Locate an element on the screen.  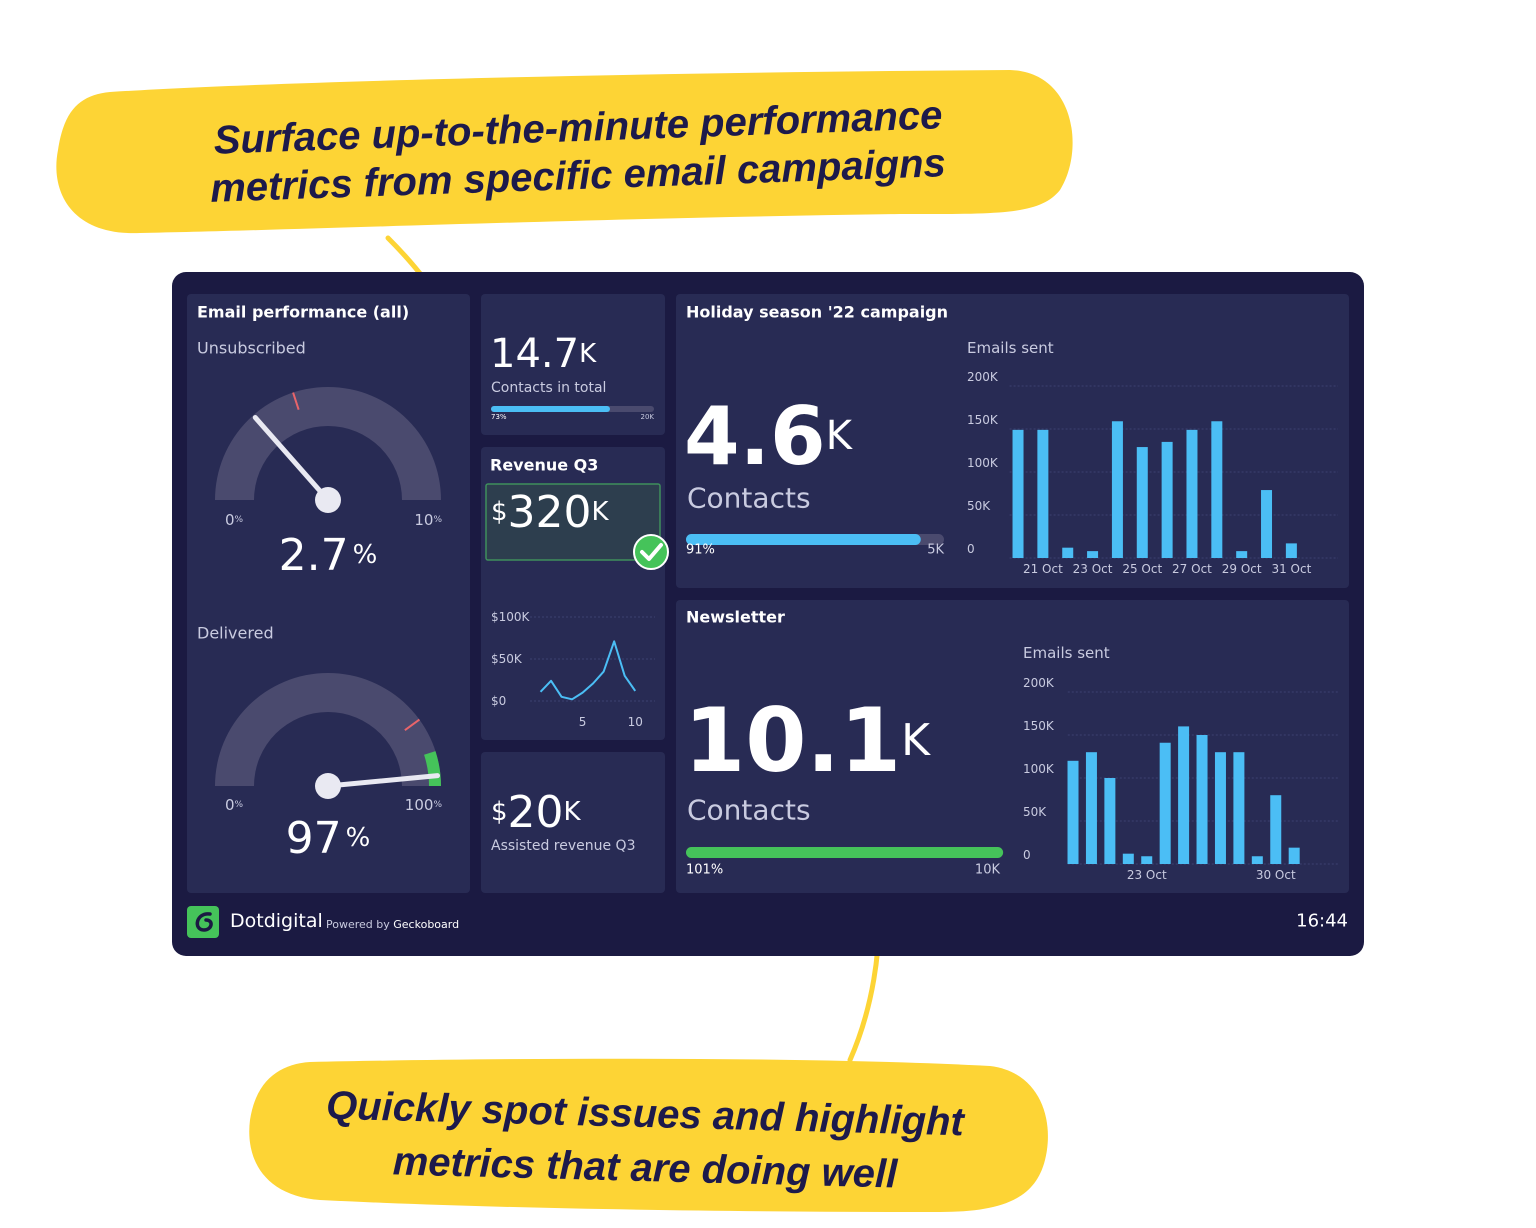
metric-value-part: 20 is located at coordinates (536, 812).